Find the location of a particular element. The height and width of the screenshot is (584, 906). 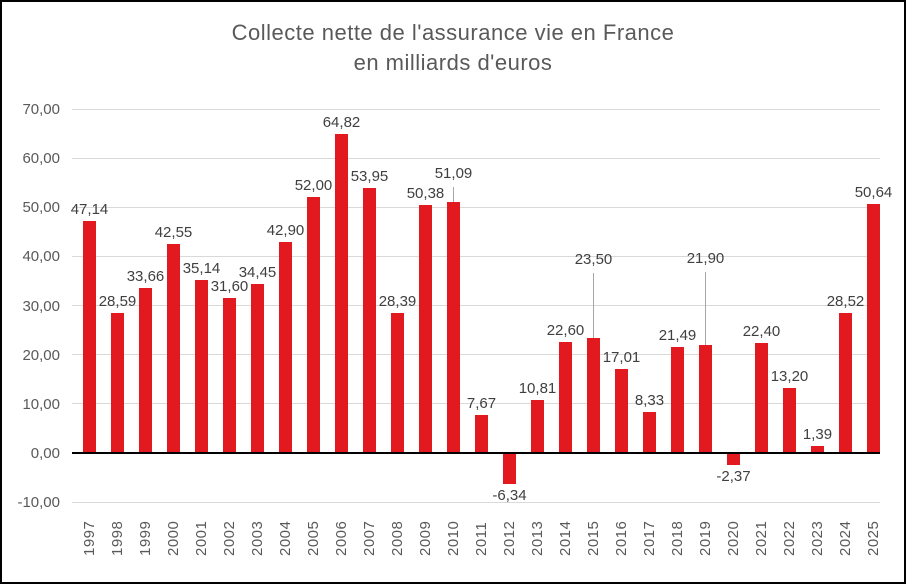

bar-2005 is located at coordinates (313, 325).